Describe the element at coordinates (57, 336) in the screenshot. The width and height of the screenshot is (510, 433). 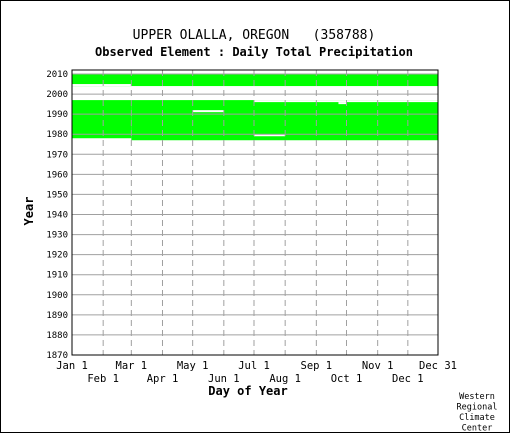
I see `y-tick-label: 1880` at that location.